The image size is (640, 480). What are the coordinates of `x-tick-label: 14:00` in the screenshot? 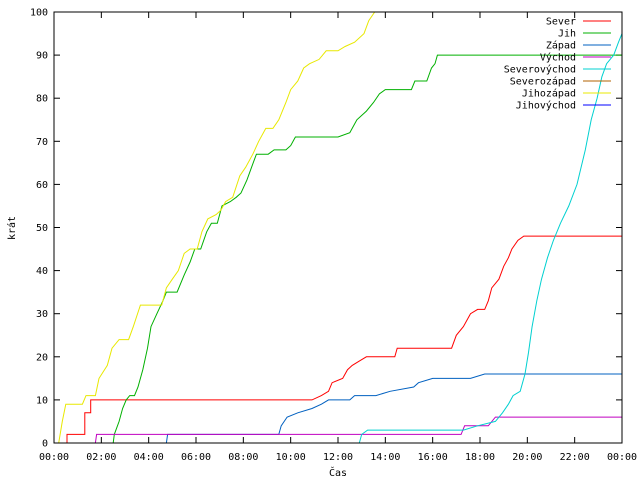 It's located at (385, 457).